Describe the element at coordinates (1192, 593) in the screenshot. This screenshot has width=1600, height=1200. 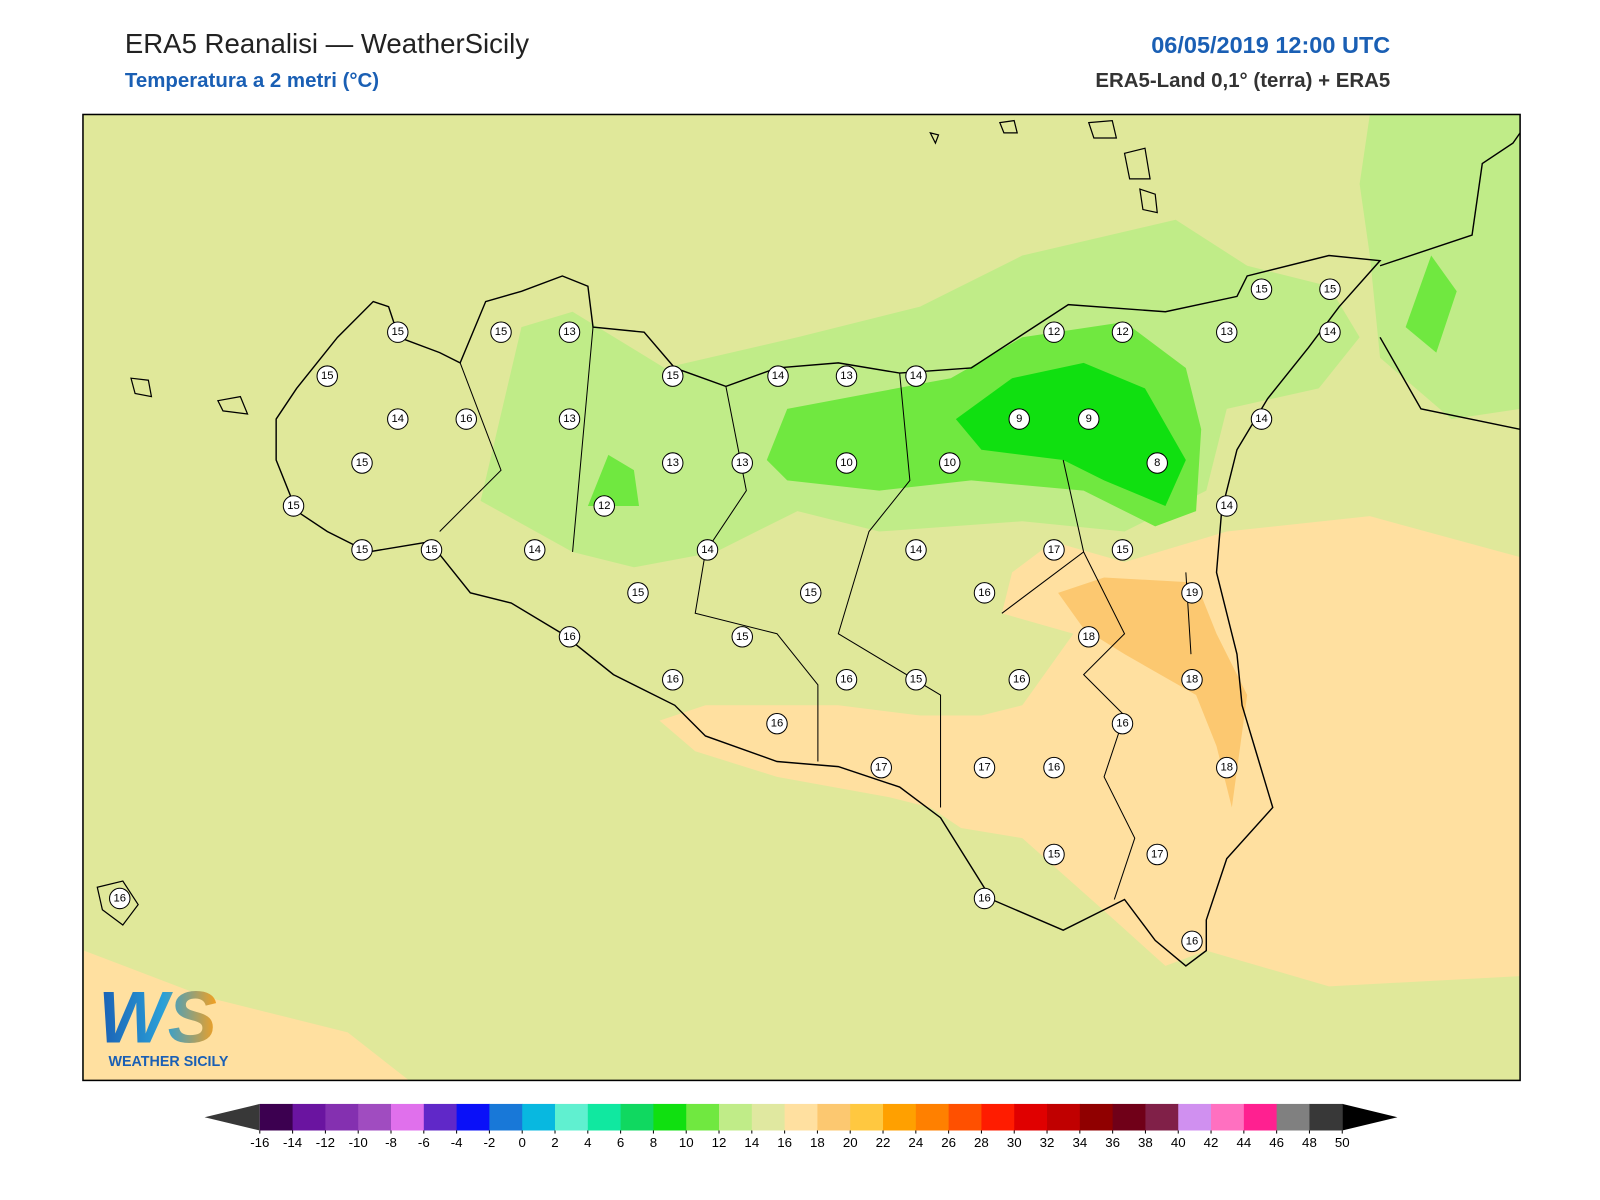
I see `station-value: 19` at that location.